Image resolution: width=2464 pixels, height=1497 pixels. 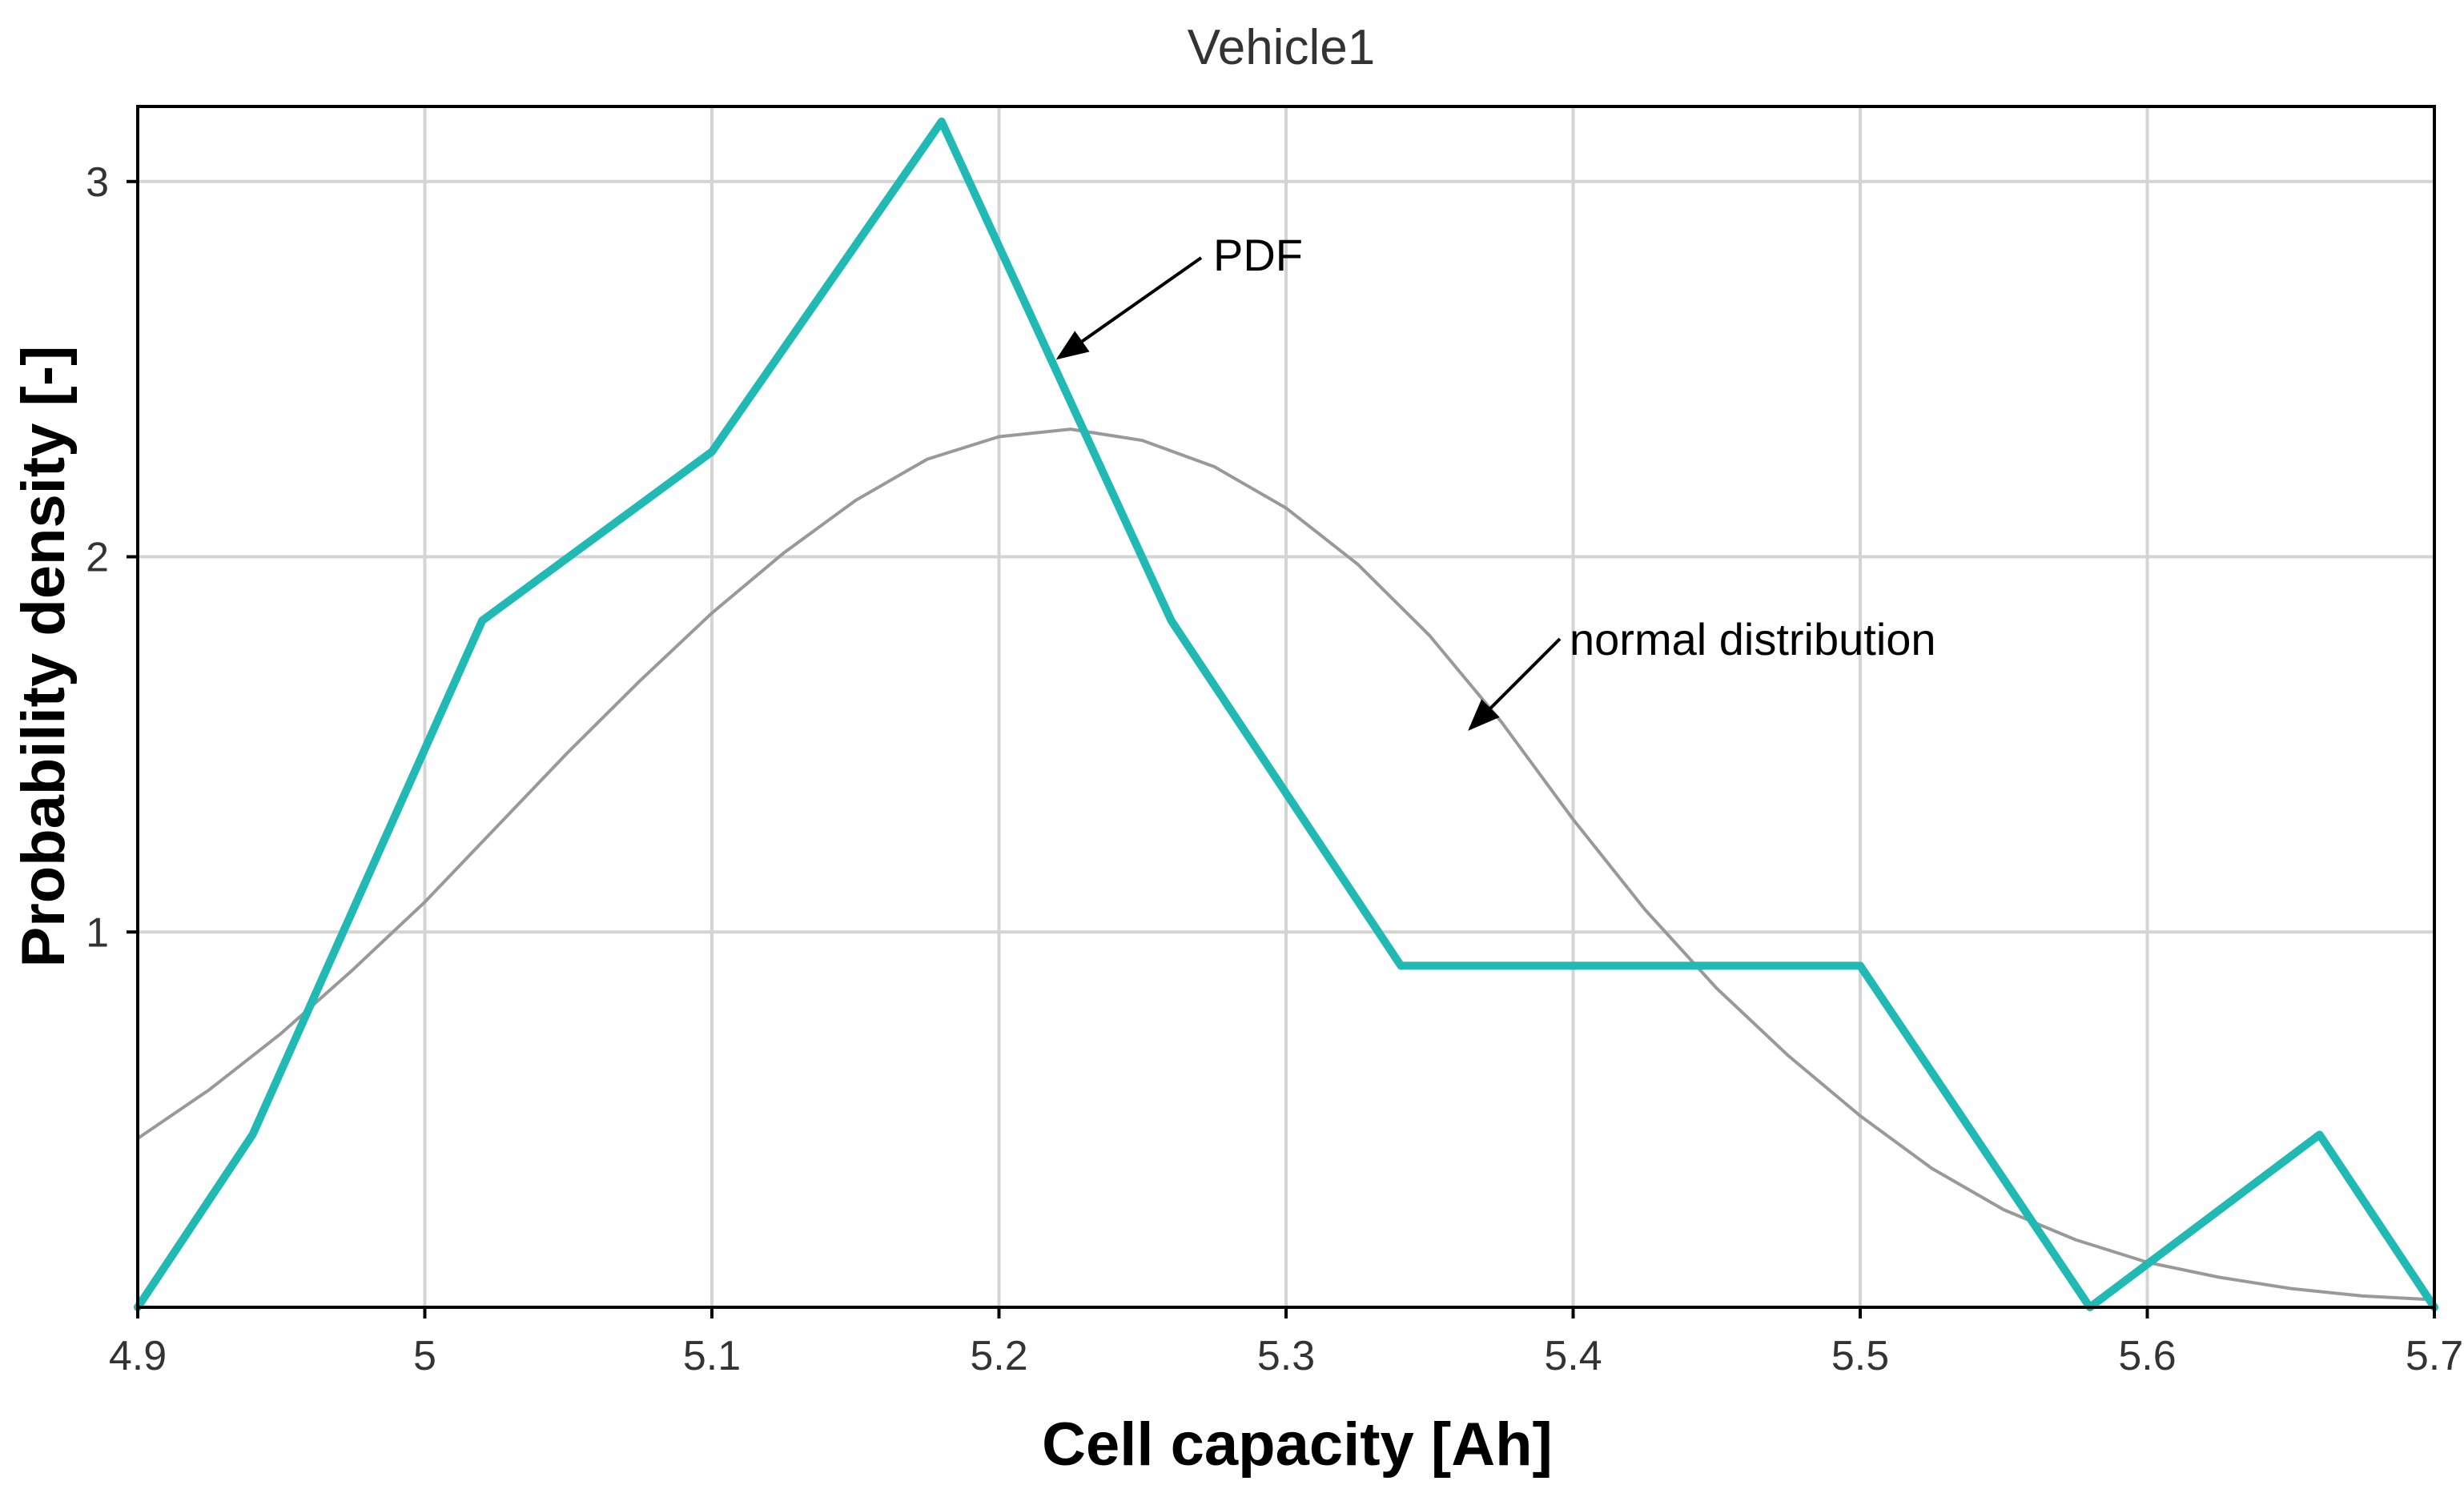 I want to click on x-tick-label: 5.2, so click(x=998, y=1356).